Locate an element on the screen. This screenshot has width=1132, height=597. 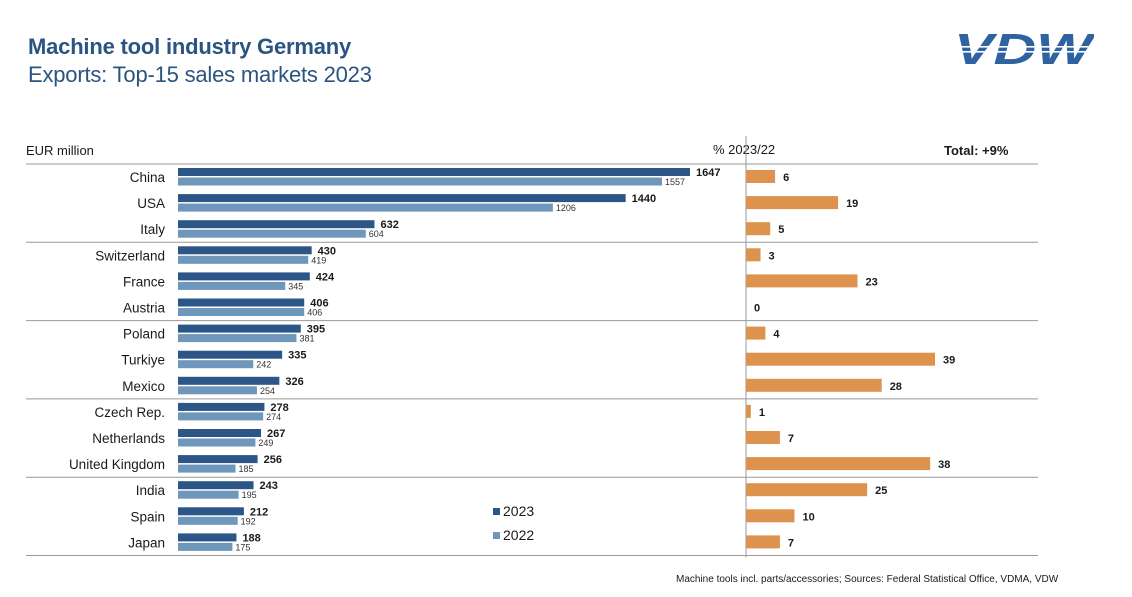
category-label: India is located at coordinates (151, 490).